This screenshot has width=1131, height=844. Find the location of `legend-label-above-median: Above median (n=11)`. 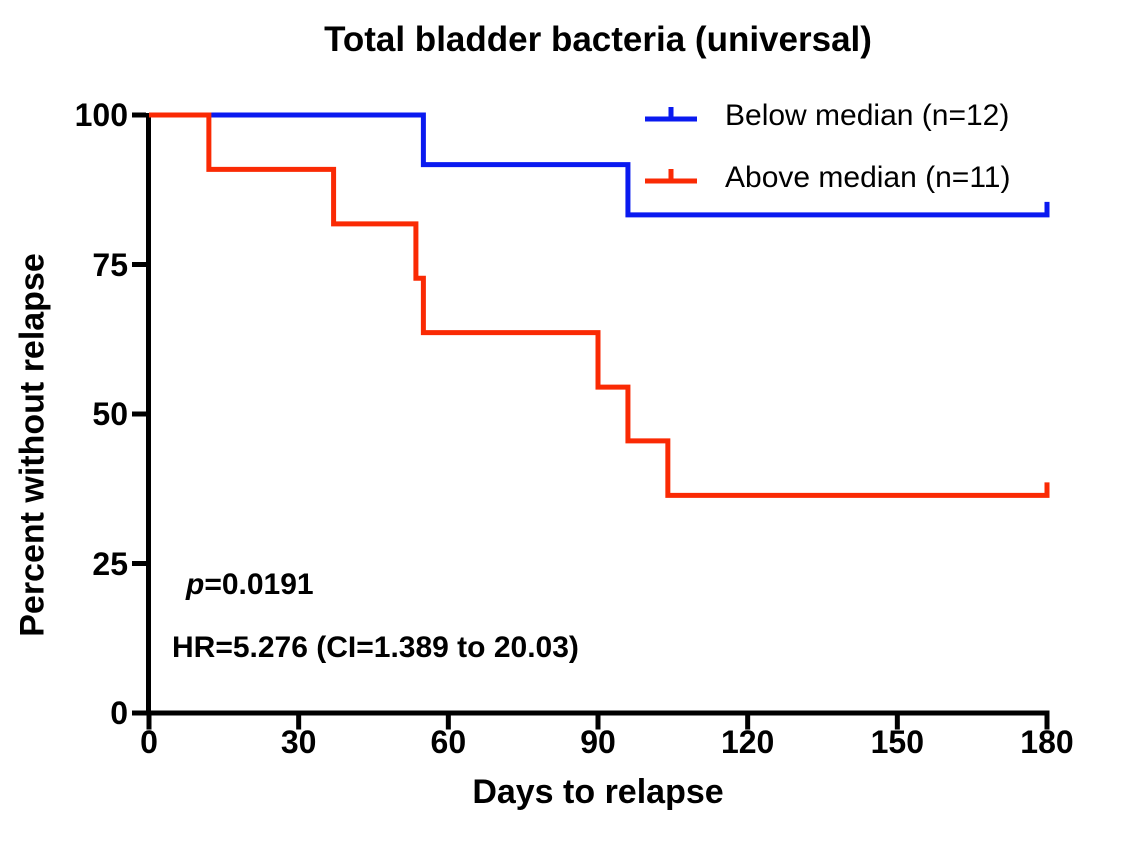

legend-label-above-median: Above median (n=11) is located at coordinates (868, 177).